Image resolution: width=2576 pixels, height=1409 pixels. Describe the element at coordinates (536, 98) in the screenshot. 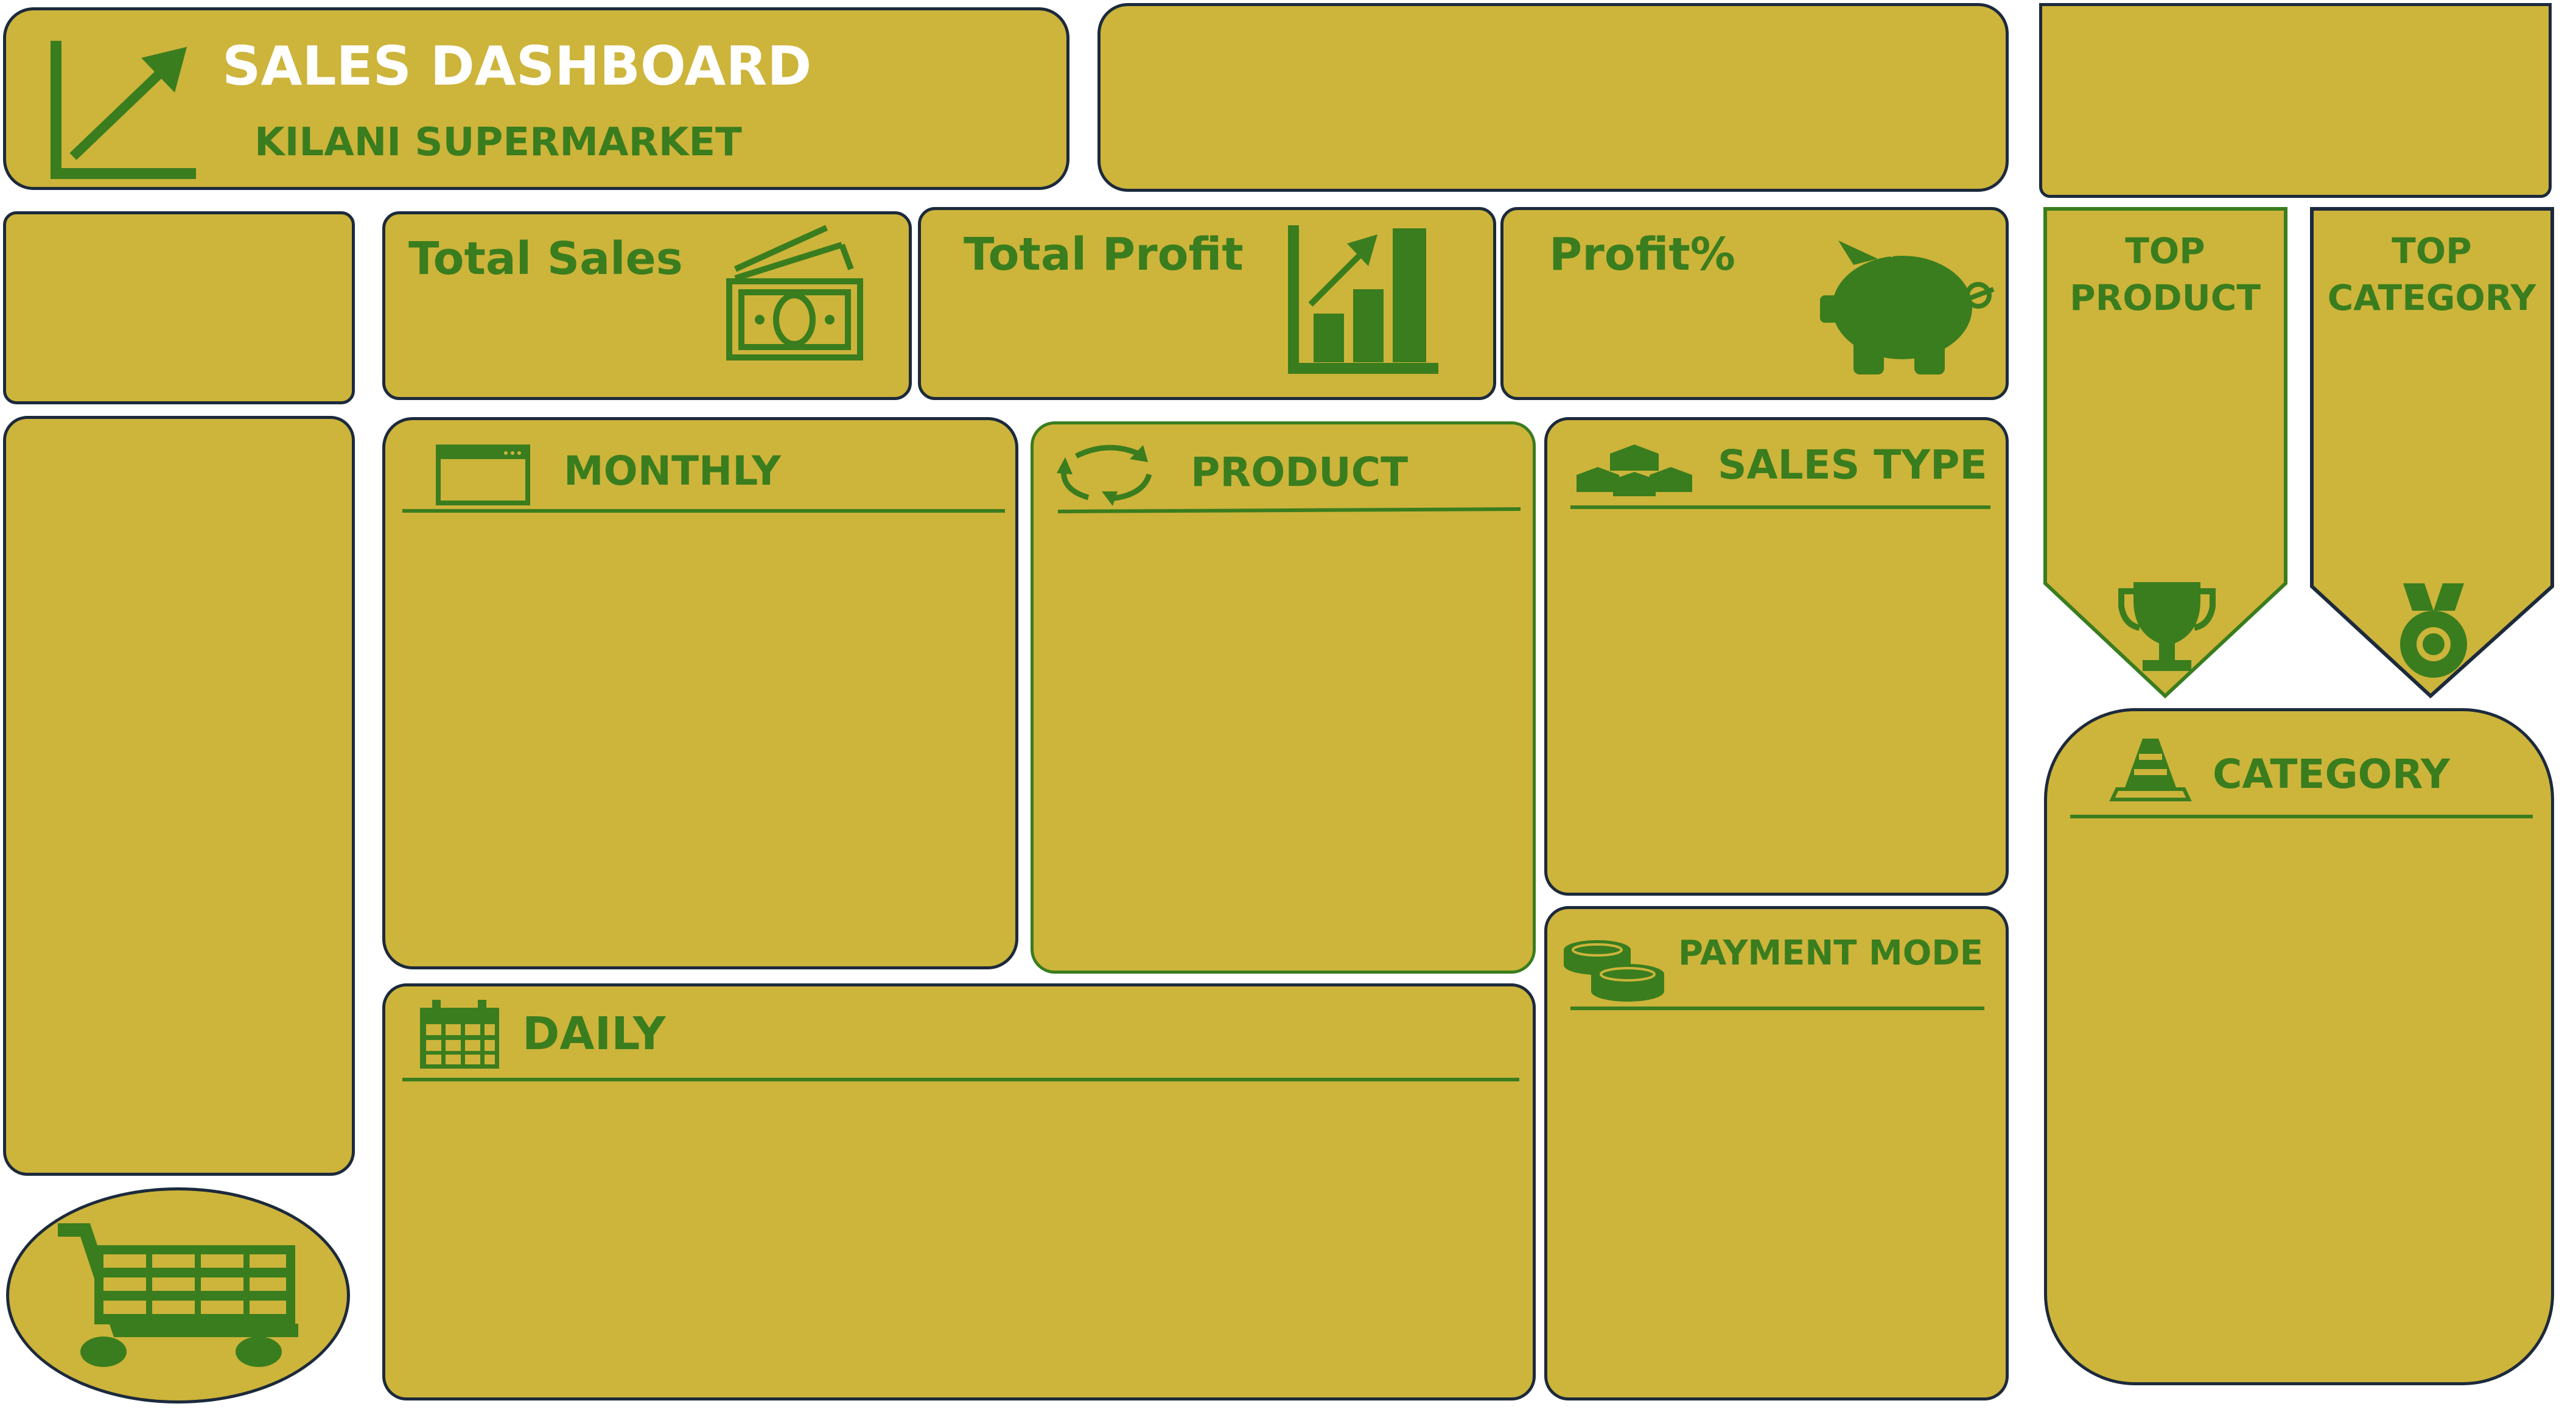

I see `header-panel: SALES DASHBOARD KILANI SUPERMARKET` at that location.